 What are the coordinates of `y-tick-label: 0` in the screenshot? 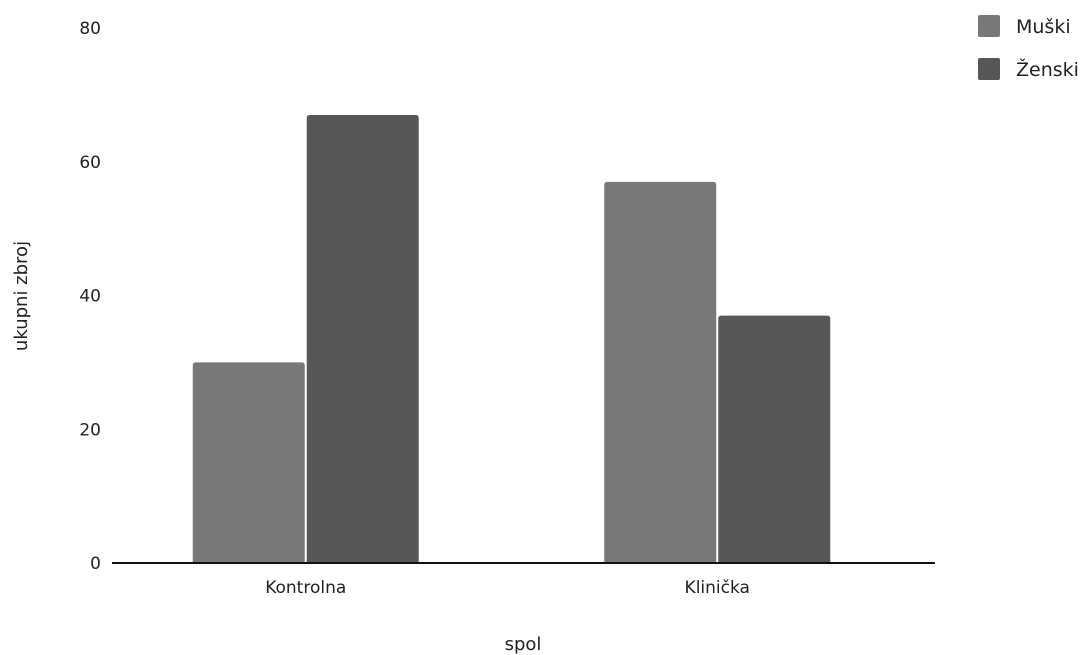 It's located at (95, 564).